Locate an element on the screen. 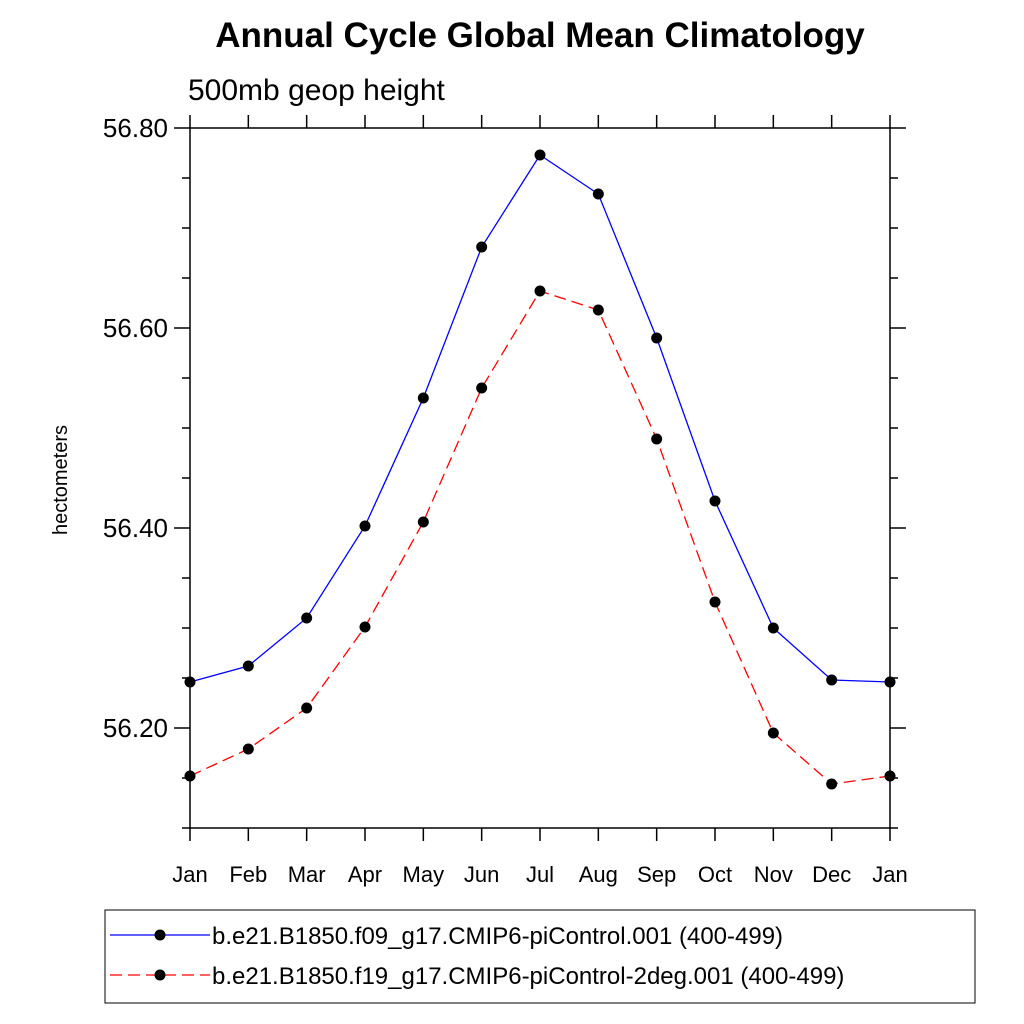  chart-title: Annual Cycle Global Mean Climatology is located at coordinates (540, 35).